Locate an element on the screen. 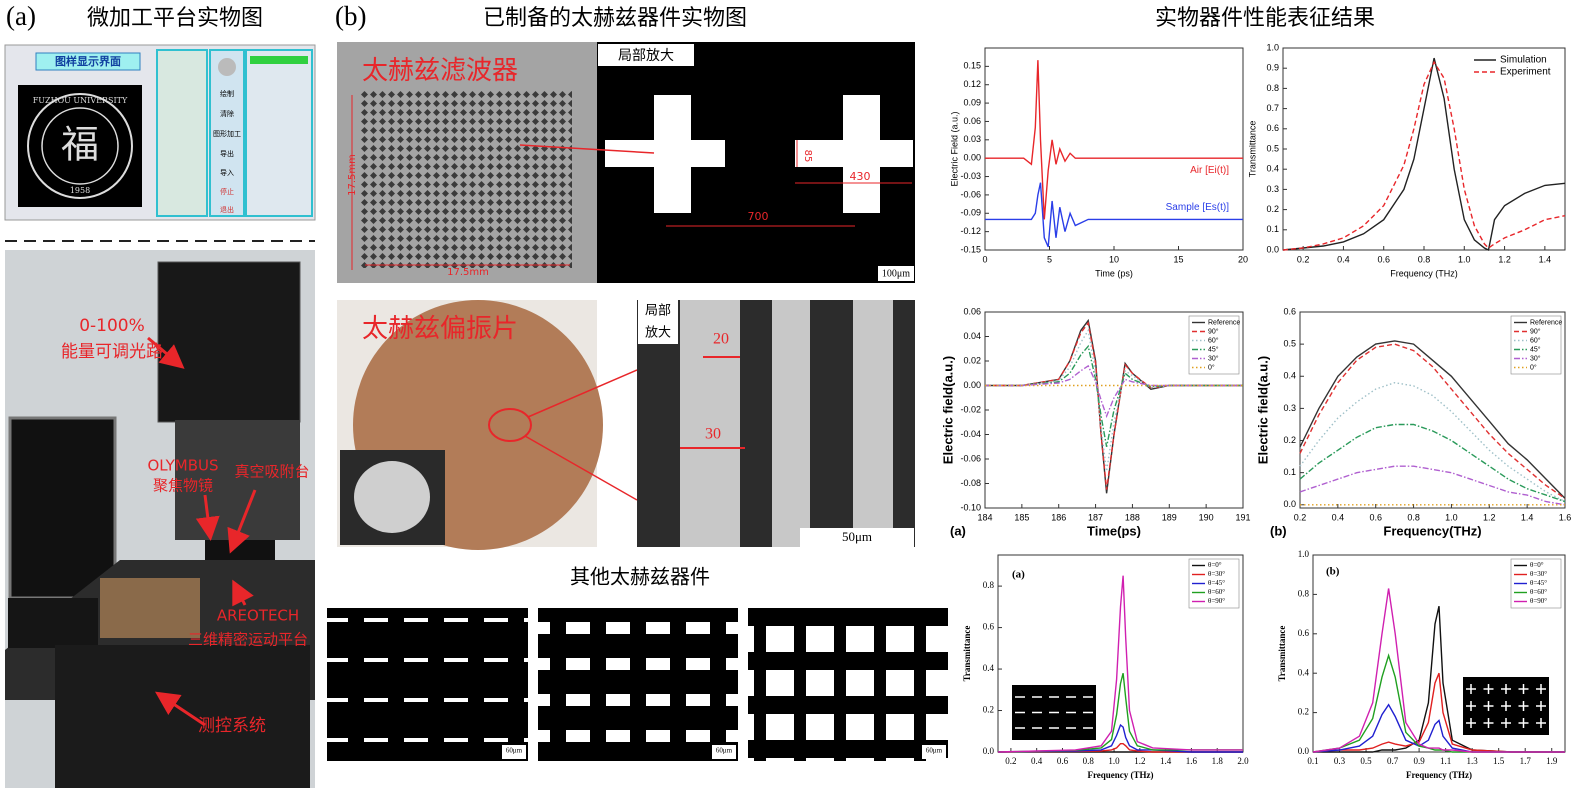 The width and height of the screenshot is (1579, 801). logo-char: 福 is located at coordinates (80, 145).